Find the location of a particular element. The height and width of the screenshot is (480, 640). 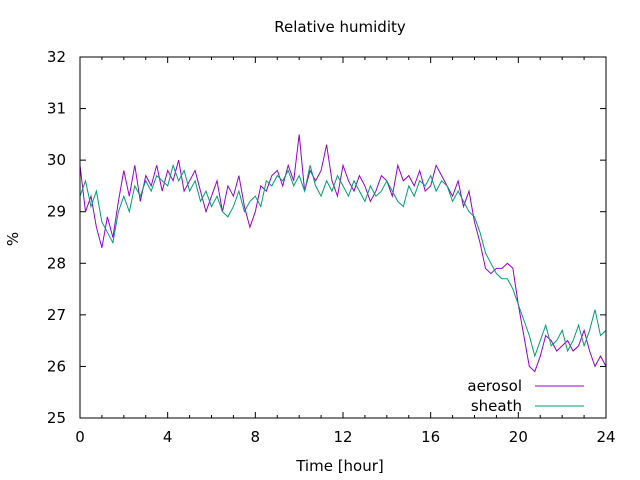

y-tick-label: 28 is located at coordinates (56, 263).